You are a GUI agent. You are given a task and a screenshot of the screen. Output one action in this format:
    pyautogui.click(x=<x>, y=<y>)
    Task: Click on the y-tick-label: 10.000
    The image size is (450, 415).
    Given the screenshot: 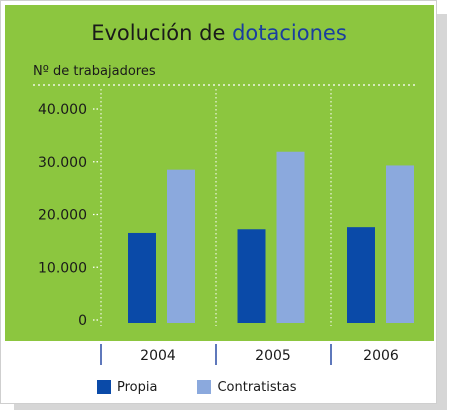 What is the action you would take?
    pyautogui.click(x=62, y=268)
    